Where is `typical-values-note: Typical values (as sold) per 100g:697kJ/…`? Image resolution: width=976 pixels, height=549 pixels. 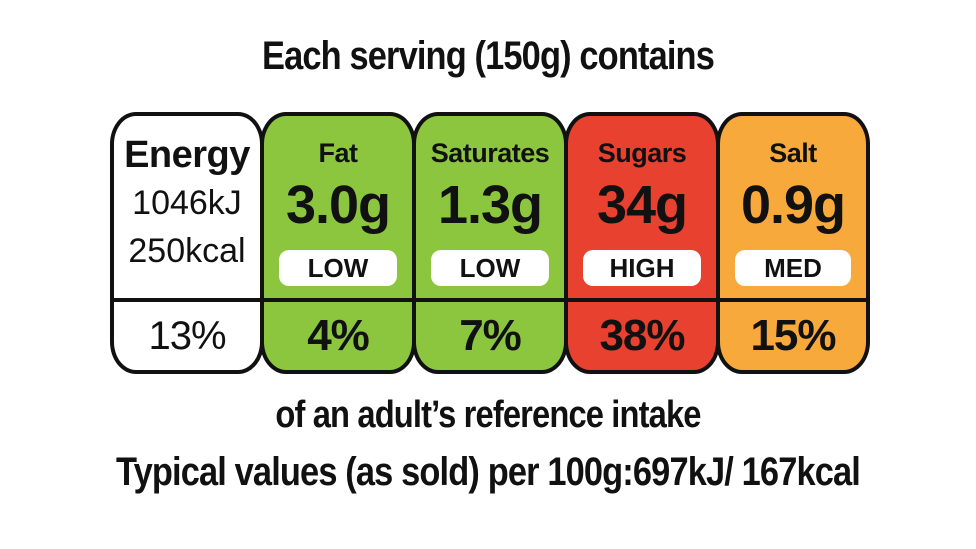
typical-values-note: Typical values (as sold) per 100g:697kJ/… is located at coordinates (488, 472).